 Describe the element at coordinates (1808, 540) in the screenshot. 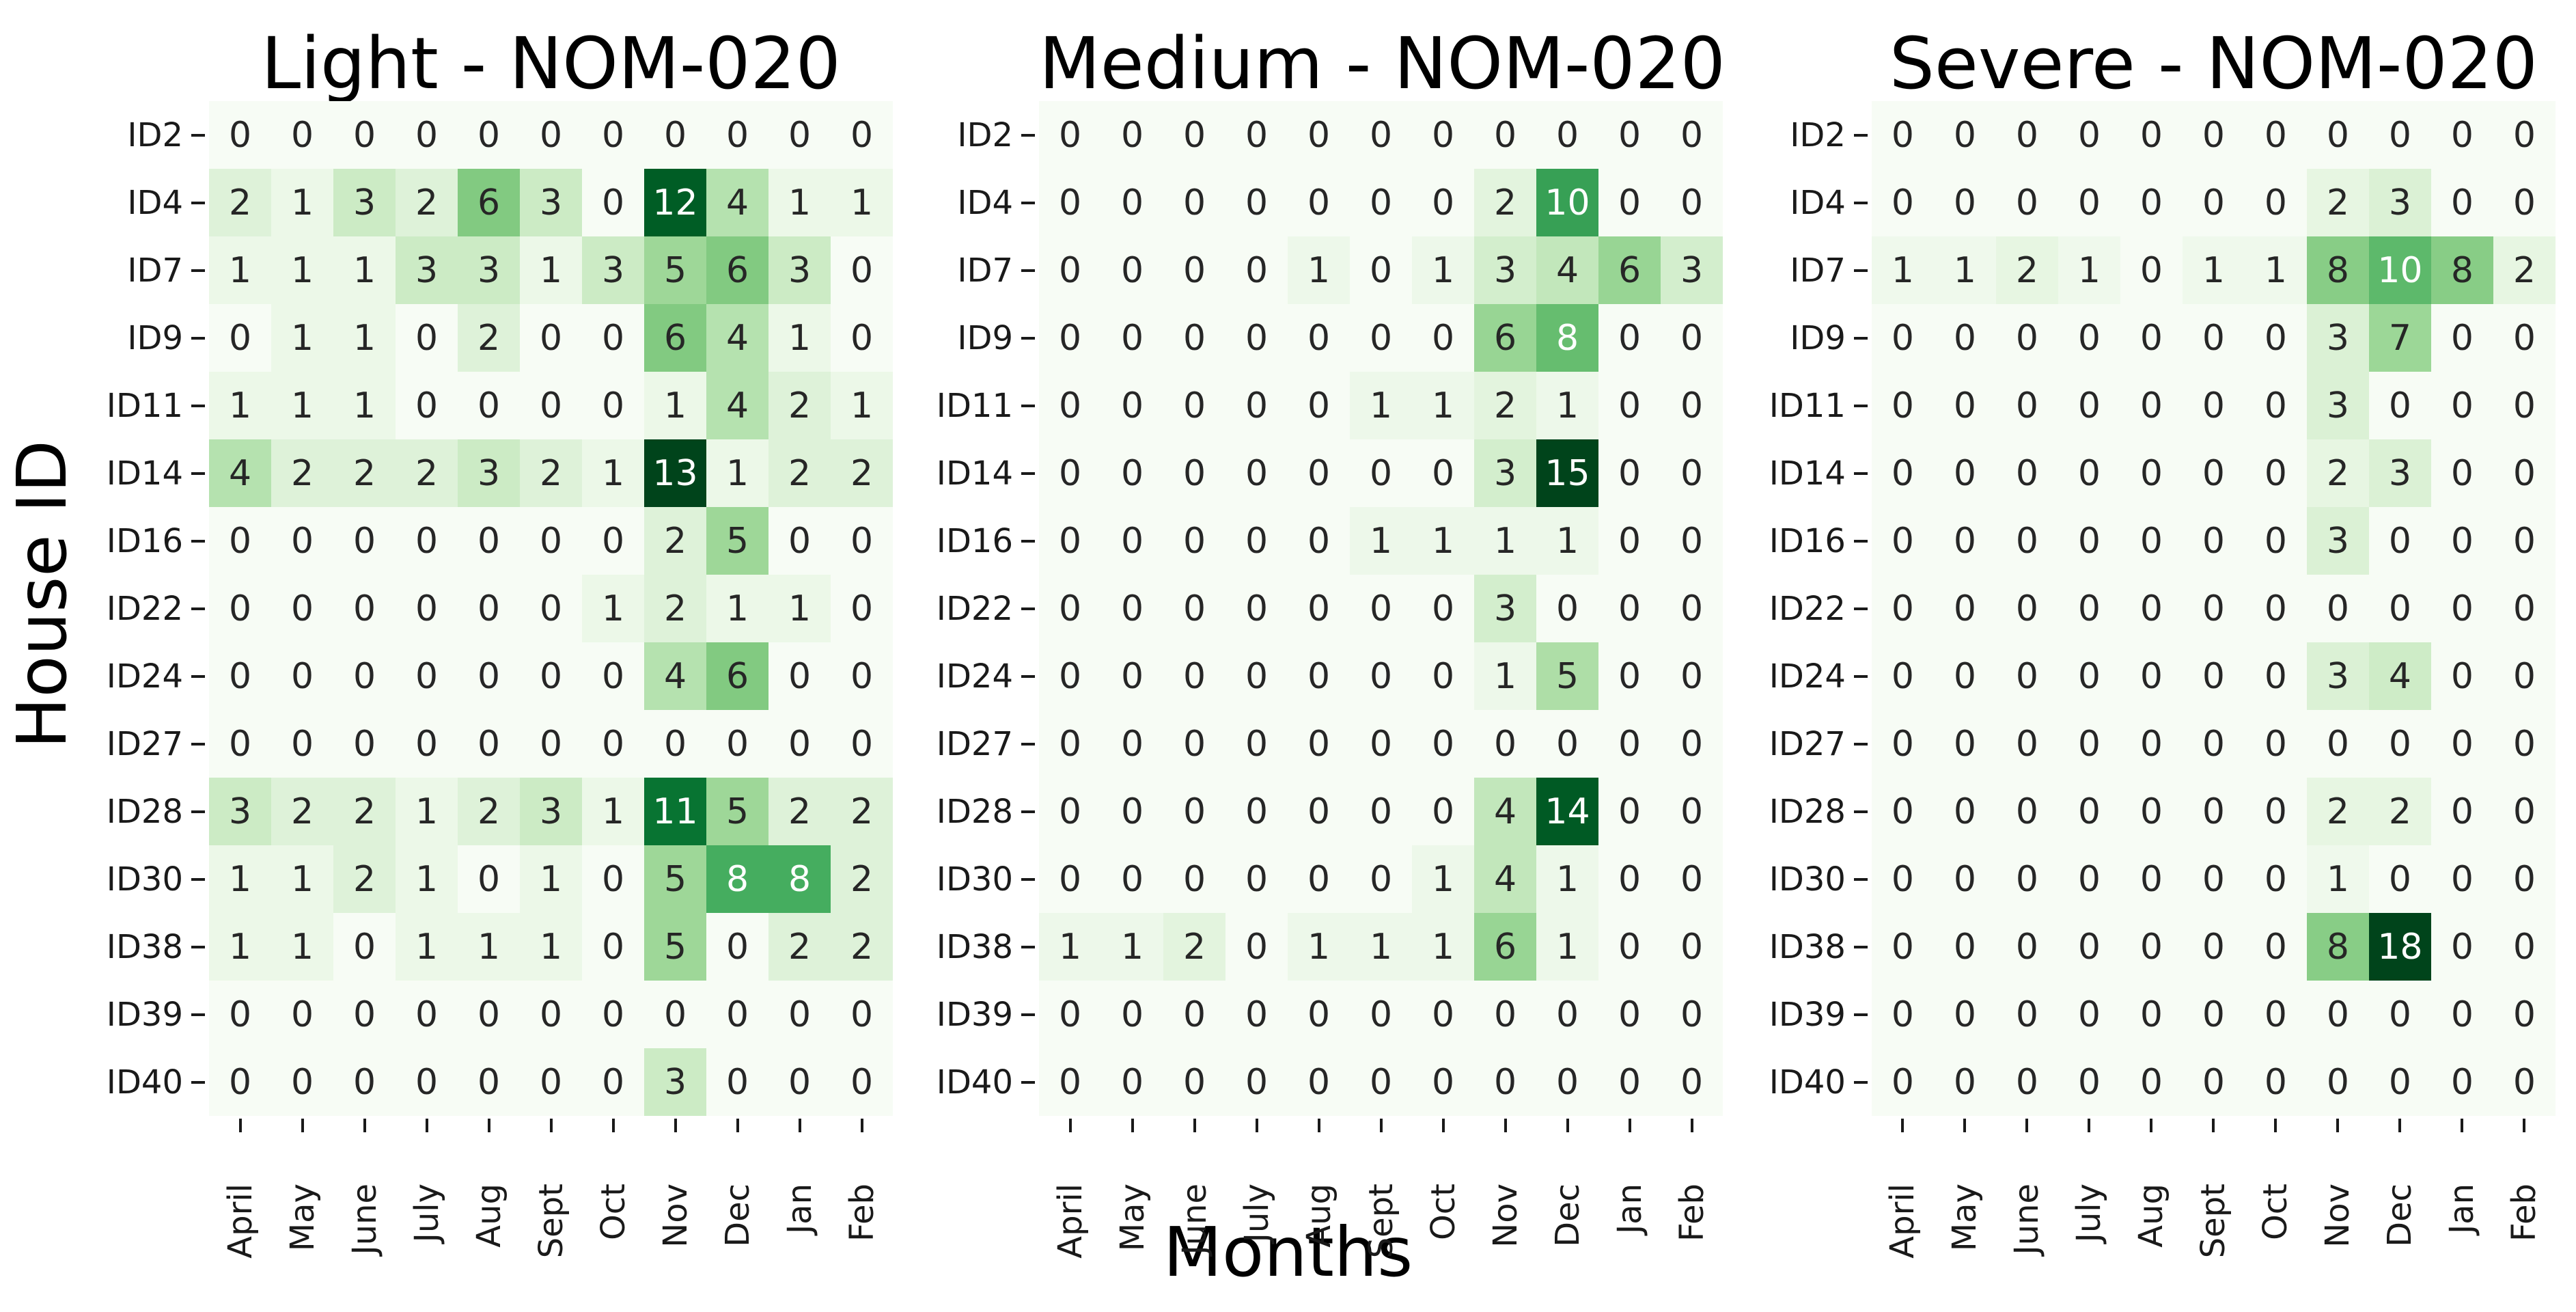

I see `row-label-text: ID16` at that location.